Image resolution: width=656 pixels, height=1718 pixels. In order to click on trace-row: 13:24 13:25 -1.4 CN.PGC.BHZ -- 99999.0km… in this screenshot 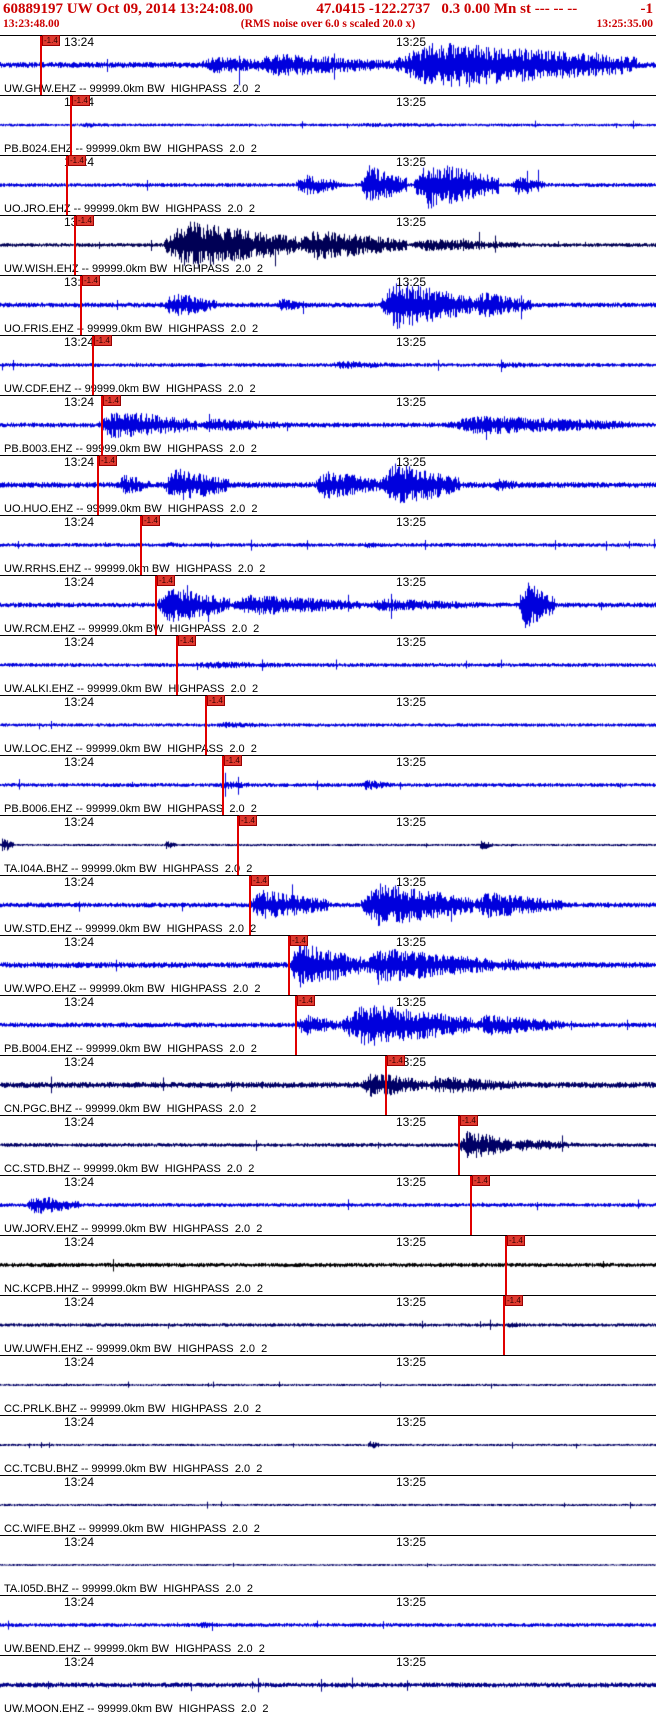, I will do `click(328, 1085)`.